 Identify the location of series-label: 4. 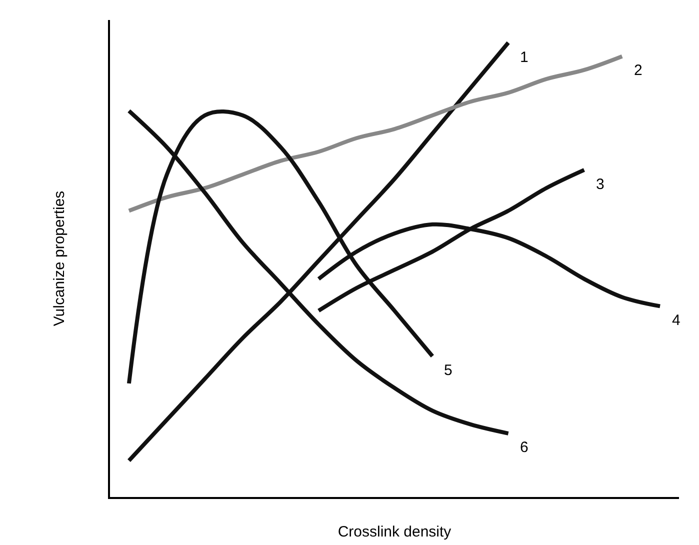
(676, 320).